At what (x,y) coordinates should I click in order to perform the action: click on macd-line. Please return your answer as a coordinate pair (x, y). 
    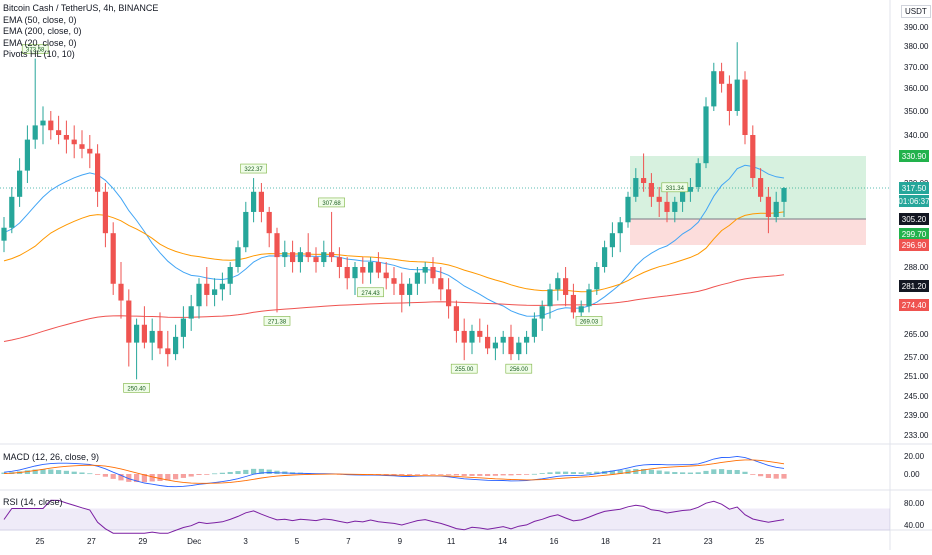
    Looking at the image, I should click on (394, 471).